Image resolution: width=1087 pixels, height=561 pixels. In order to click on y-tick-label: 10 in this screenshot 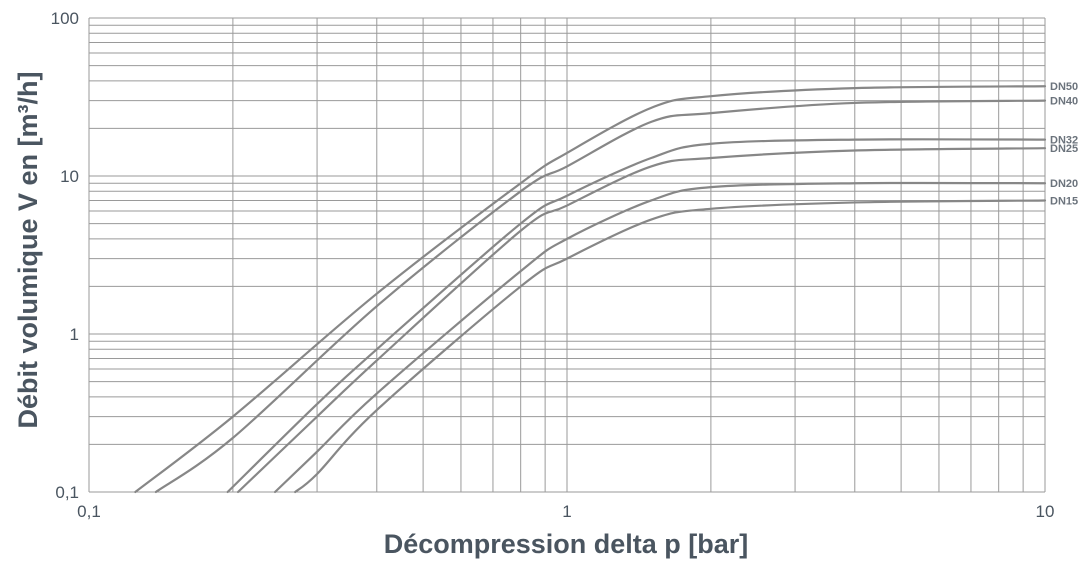, I will do `click(69, 176)`.